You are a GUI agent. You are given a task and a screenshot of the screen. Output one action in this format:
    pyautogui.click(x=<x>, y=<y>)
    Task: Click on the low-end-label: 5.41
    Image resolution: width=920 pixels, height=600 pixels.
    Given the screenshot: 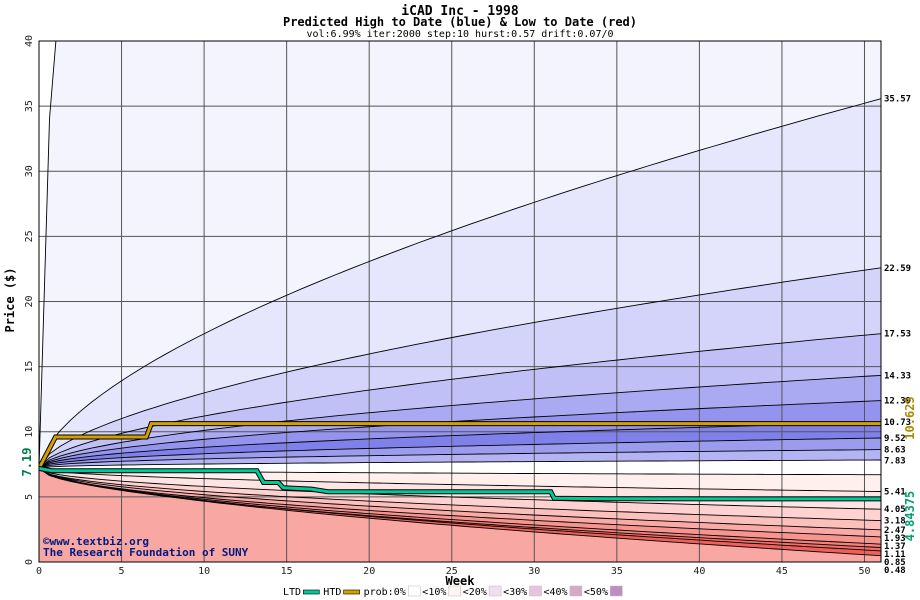 What is the action you would take?
    pyautogui.click(x=895, y=493)
    